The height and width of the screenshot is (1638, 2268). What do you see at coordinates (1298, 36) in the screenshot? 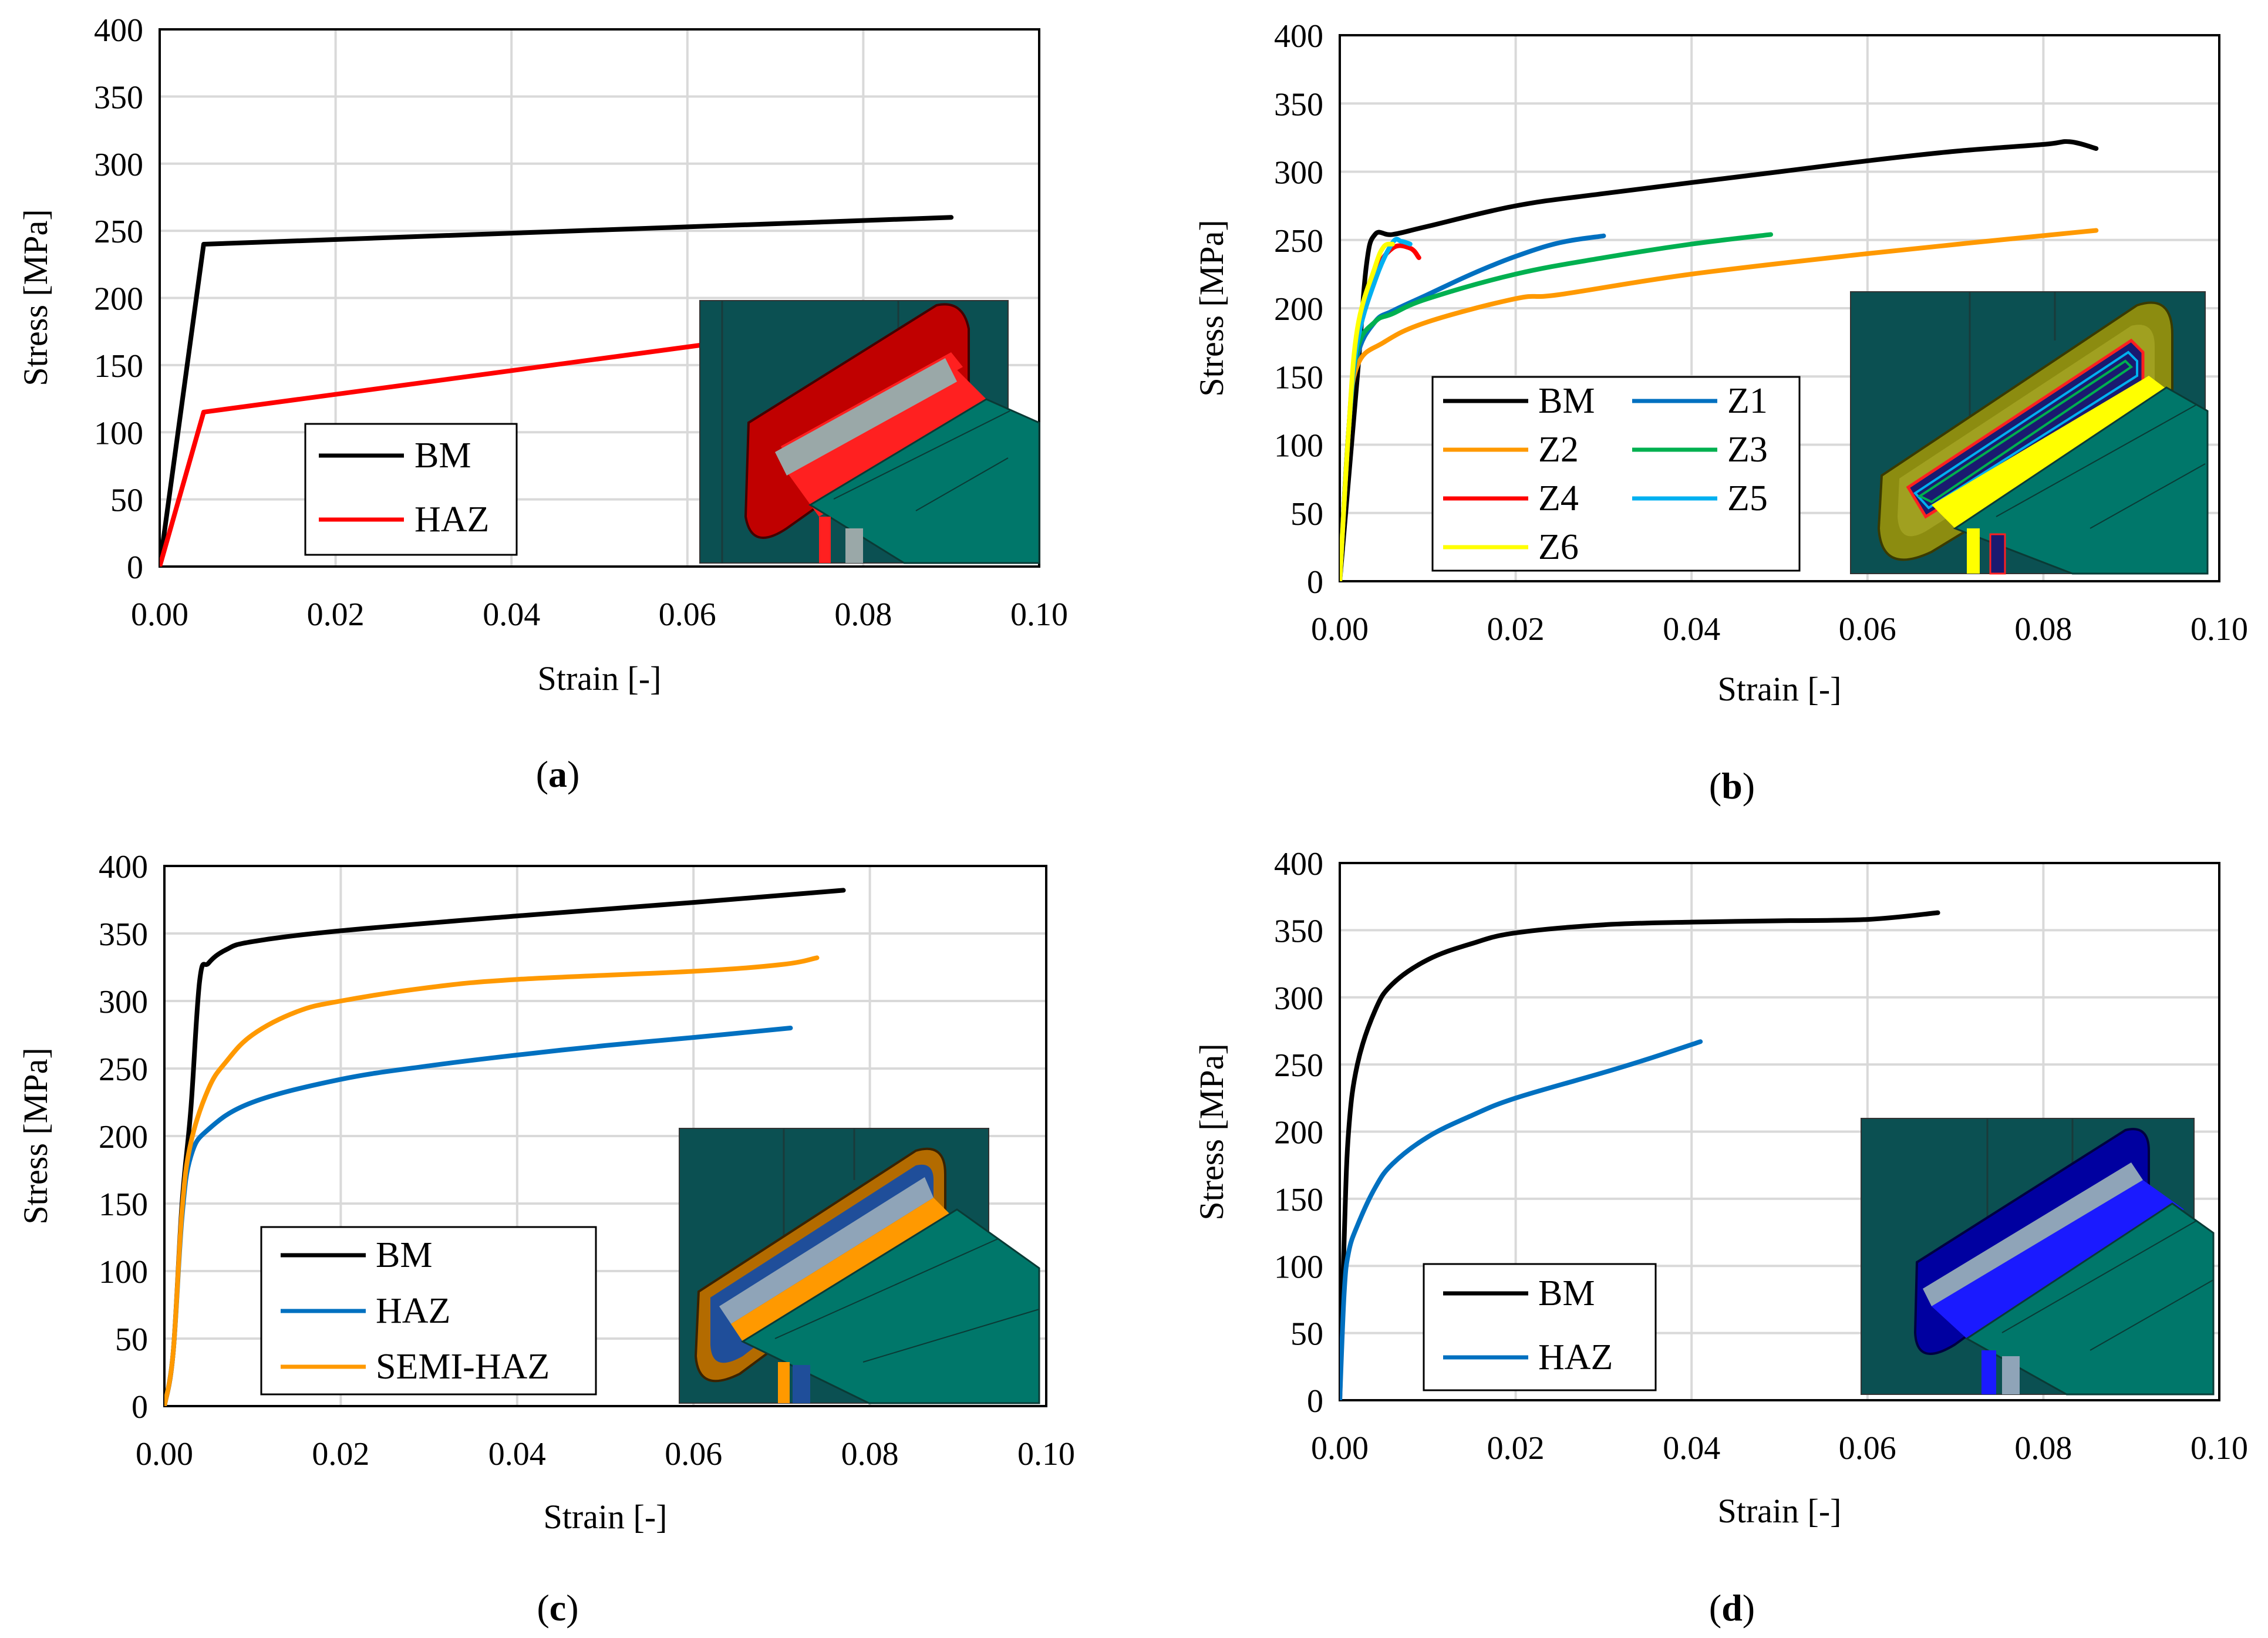
I see `y-tick-label-b: 400` at bounding box center [1298, 36].